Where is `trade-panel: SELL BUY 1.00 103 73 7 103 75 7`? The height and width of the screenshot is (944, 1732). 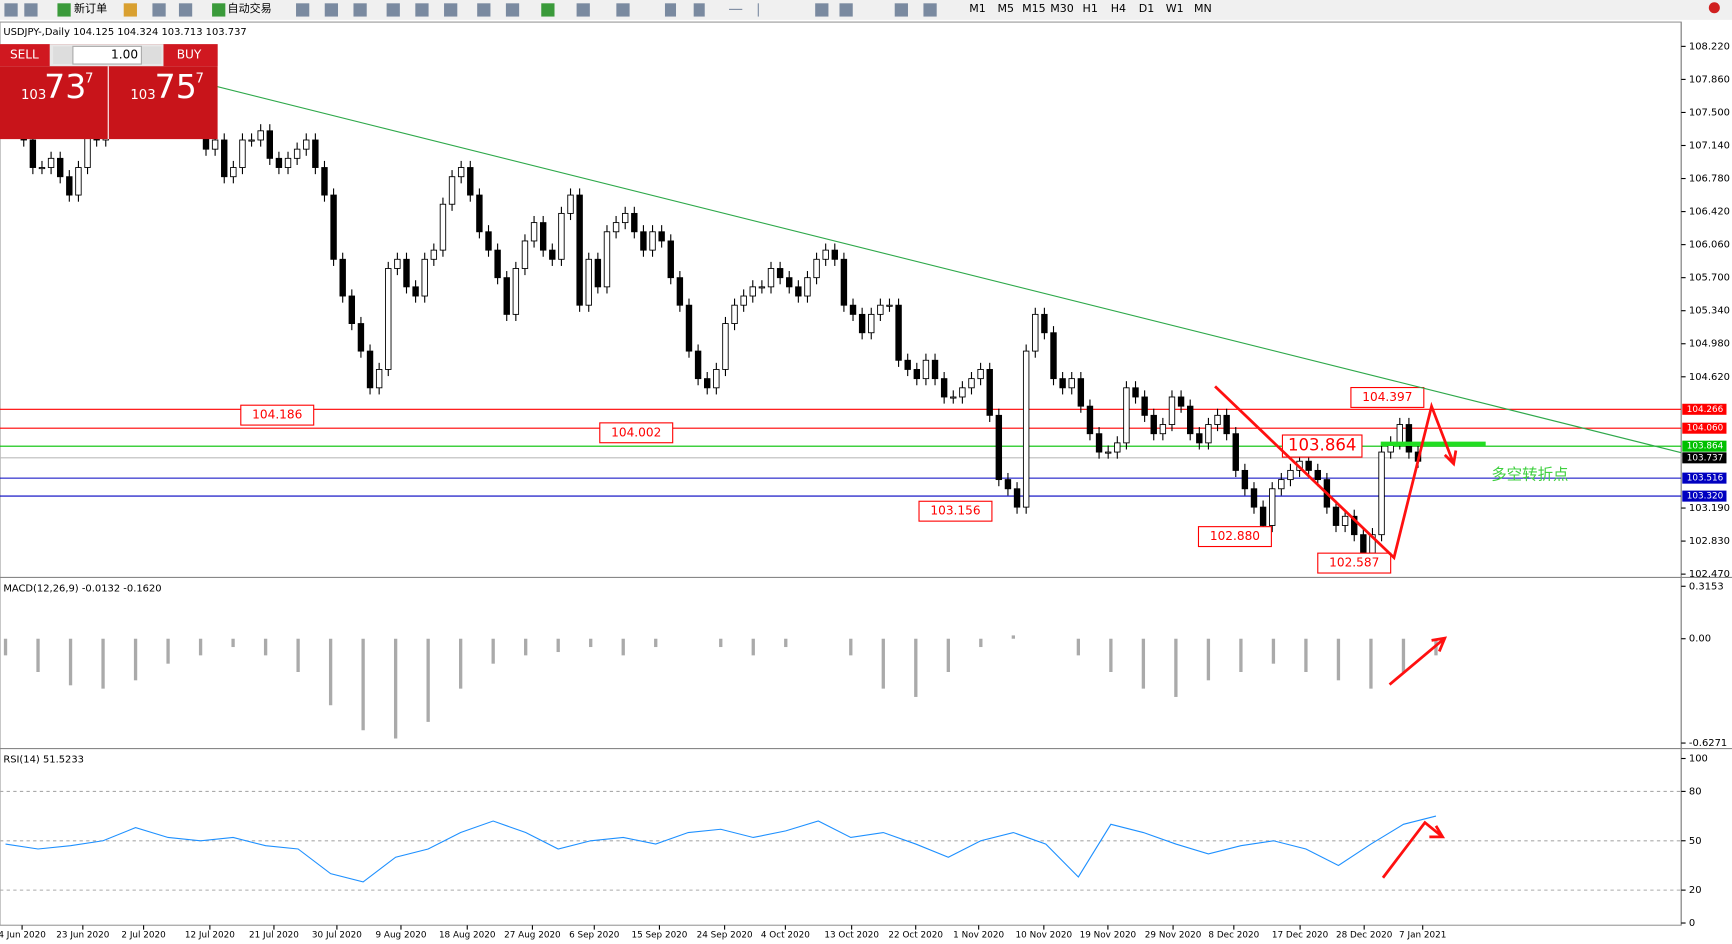 trade-panel: SELL BUY 1.00 103 73 7 103 75 7 is located at coordinates (109, 92).